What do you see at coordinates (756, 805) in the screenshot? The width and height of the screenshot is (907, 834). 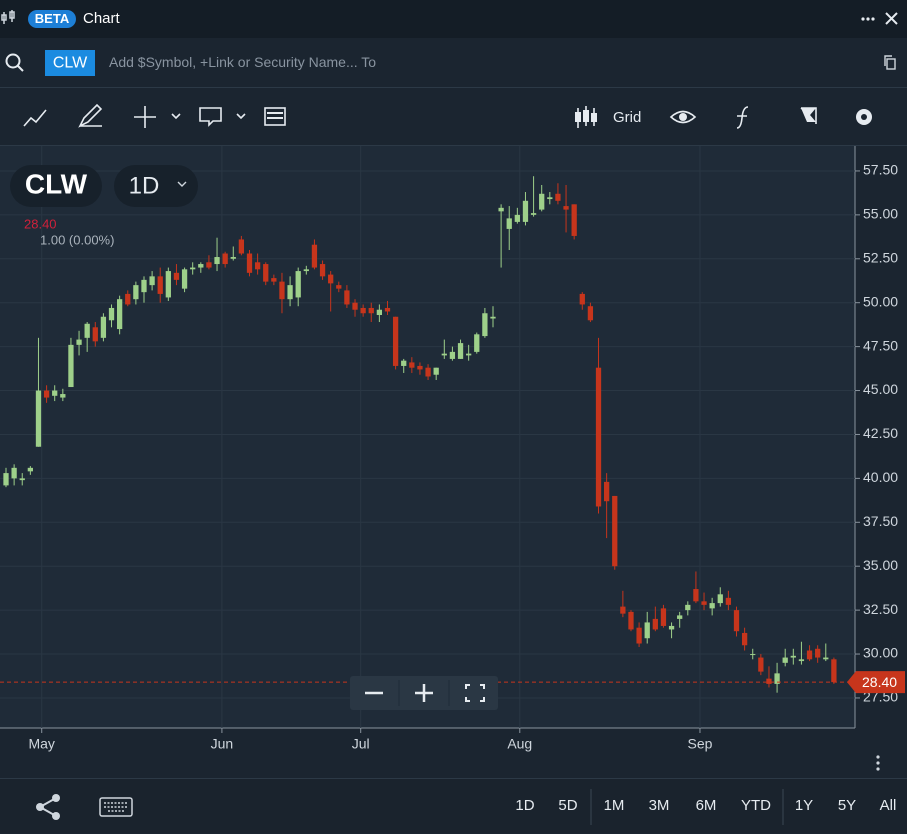 I see `range-button: YTD` at bounding box center [756, 805].